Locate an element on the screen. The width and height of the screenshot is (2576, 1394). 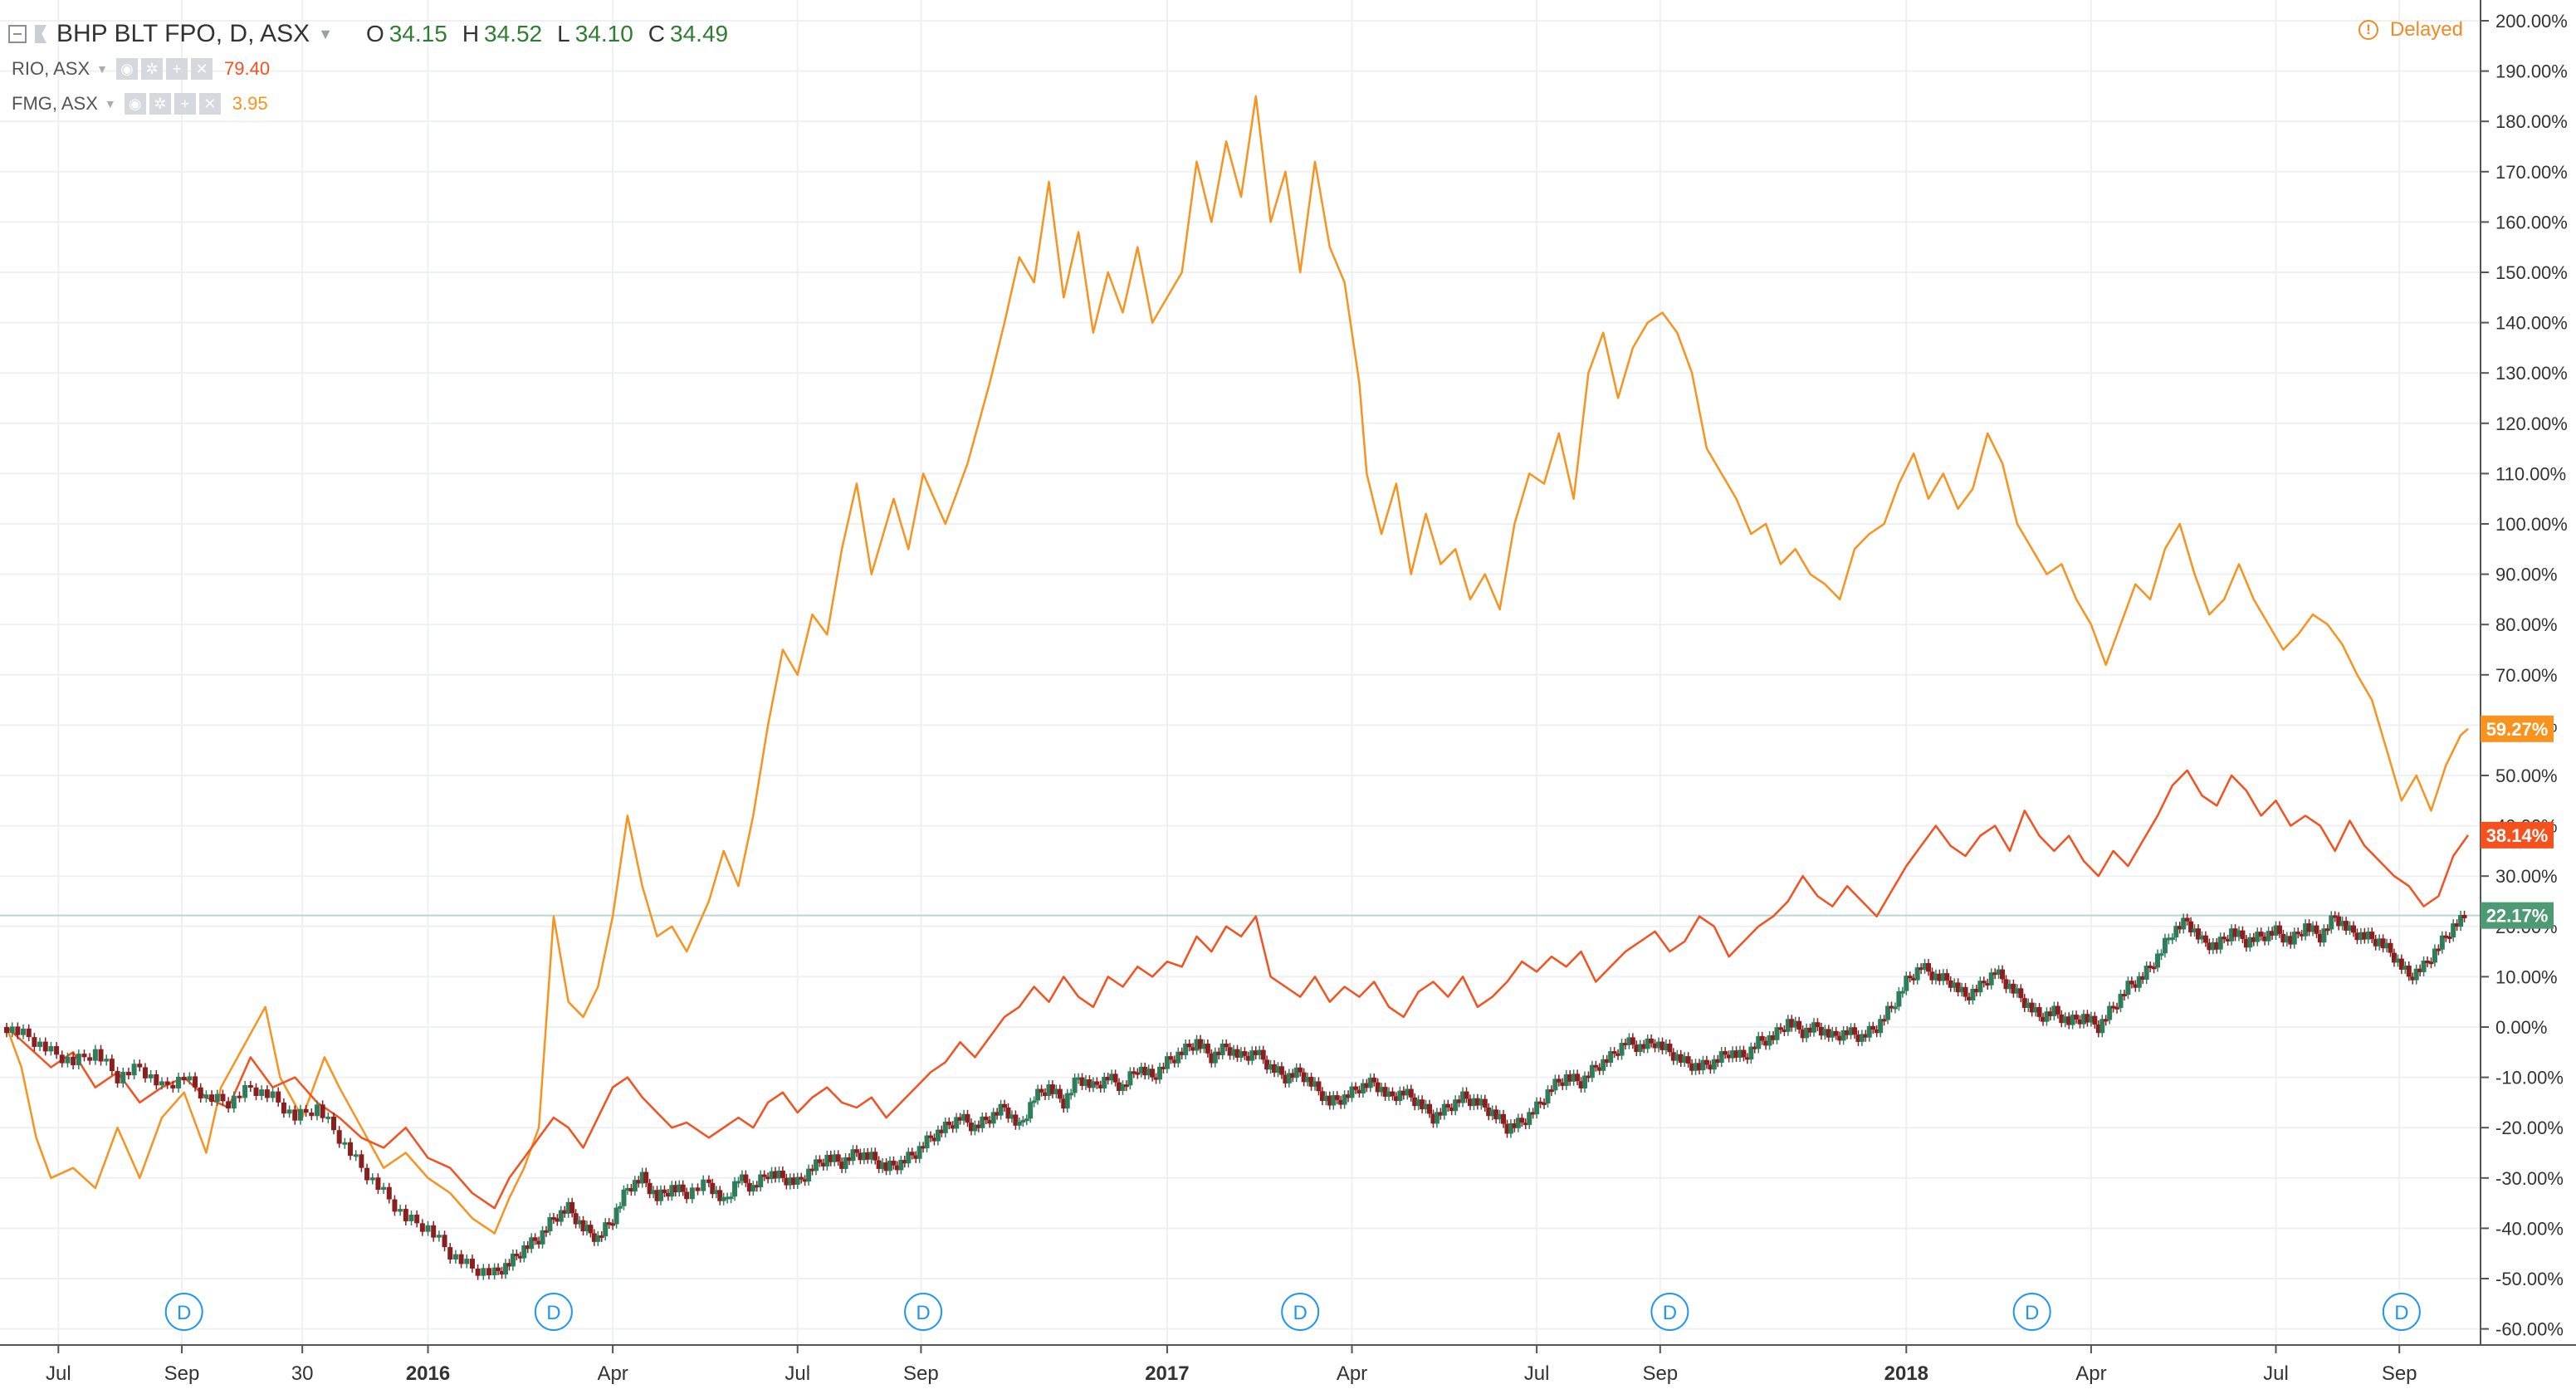
comparison-legend-rio: RIO, ASX ▼ ◉ ✲ + ✕ 79.40 is located at coordinates (377, 68).